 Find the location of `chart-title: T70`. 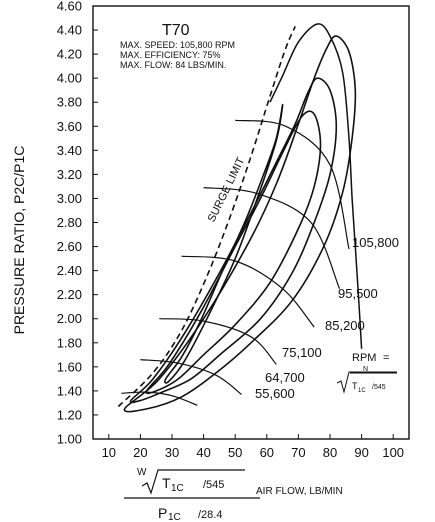

chart-title: T70 is located at coordinates (176, 30).